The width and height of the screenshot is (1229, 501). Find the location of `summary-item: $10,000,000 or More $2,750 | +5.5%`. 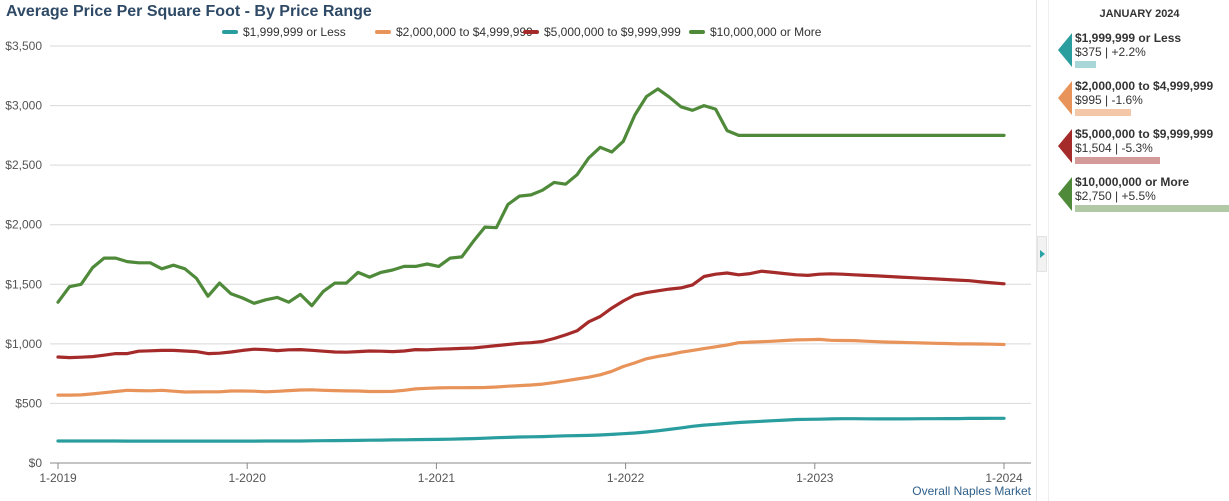

summary-item: $10,000,000 or More $2,750 | +5.5% is located at coordinates (1139, 197).